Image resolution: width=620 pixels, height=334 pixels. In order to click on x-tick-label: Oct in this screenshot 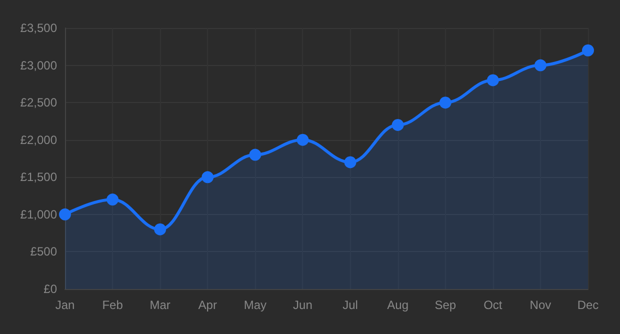, I will do `click(493, 305)`.